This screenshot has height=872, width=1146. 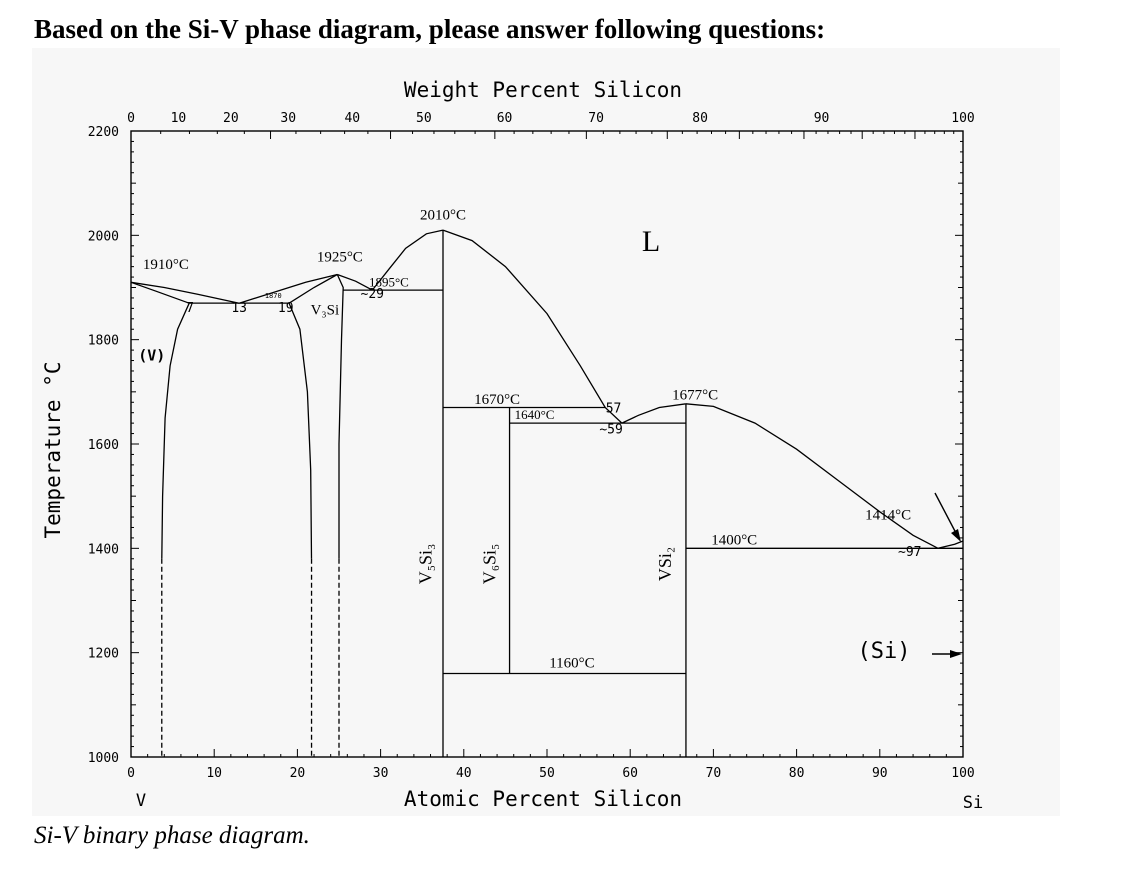 I want to click on atomic-tick-label: 10, so click(x=214, y=773).